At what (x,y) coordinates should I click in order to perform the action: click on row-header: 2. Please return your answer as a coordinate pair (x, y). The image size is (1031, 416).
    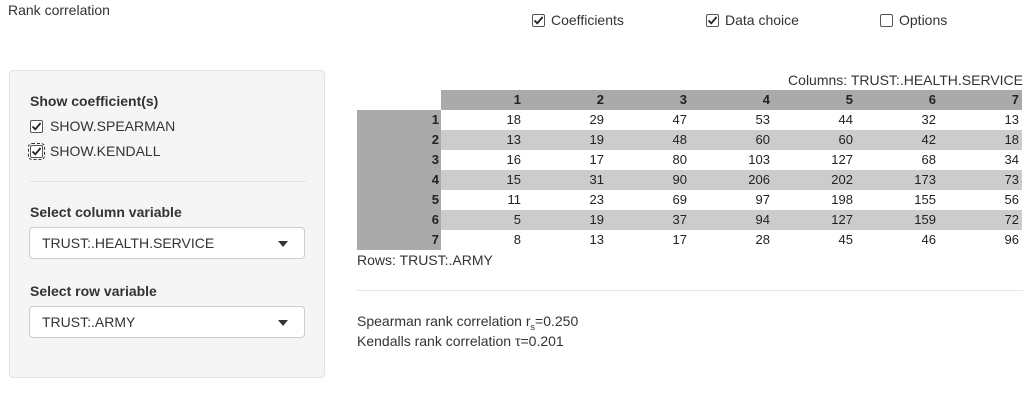
    Looking at the image, I should click on (399, 140).